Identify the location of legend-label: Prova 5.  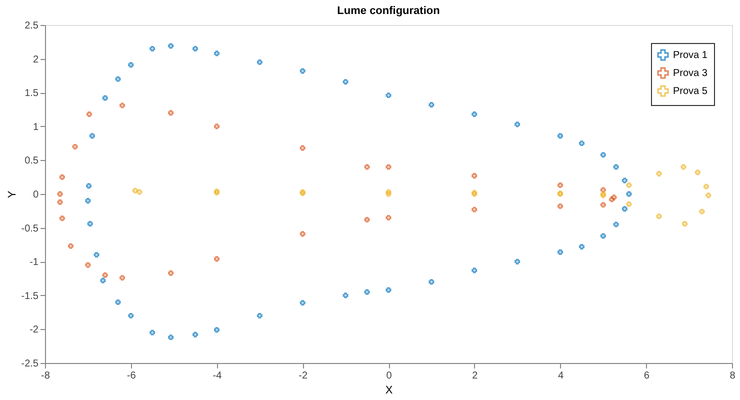
(690, 91).